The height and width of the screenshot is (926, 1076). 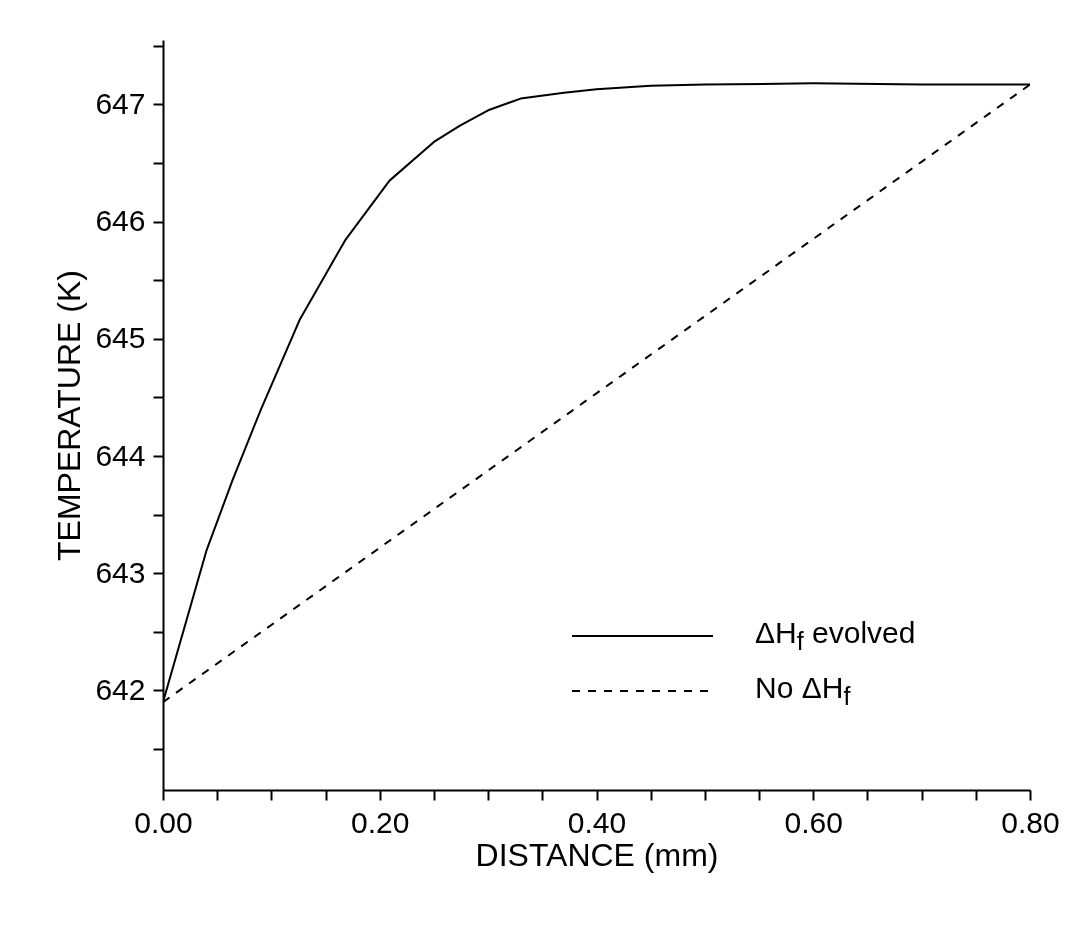 What do you see at coordinates (597, 822) in the screenshot?
I see `x-tick-label: 0.40` at bounding box center [597, 822].